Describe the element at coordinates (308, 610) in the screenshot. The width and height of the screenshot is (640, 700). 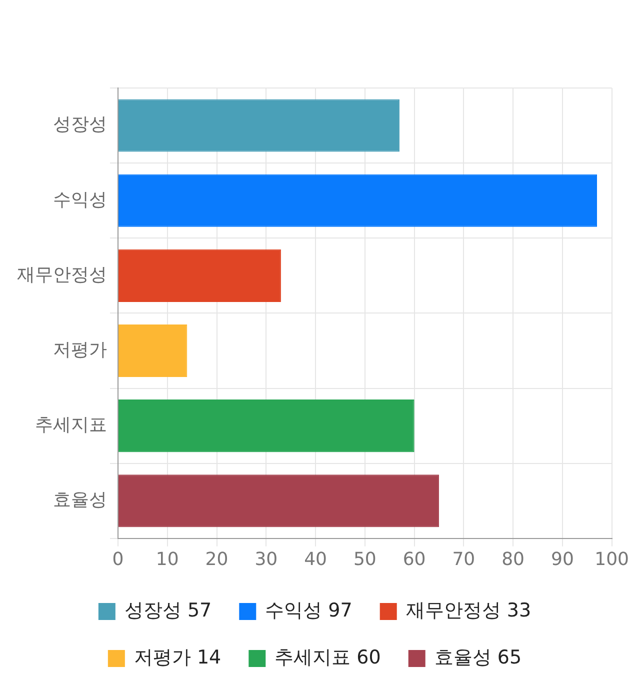
I see `legend-label: 수익성 97` at that location.